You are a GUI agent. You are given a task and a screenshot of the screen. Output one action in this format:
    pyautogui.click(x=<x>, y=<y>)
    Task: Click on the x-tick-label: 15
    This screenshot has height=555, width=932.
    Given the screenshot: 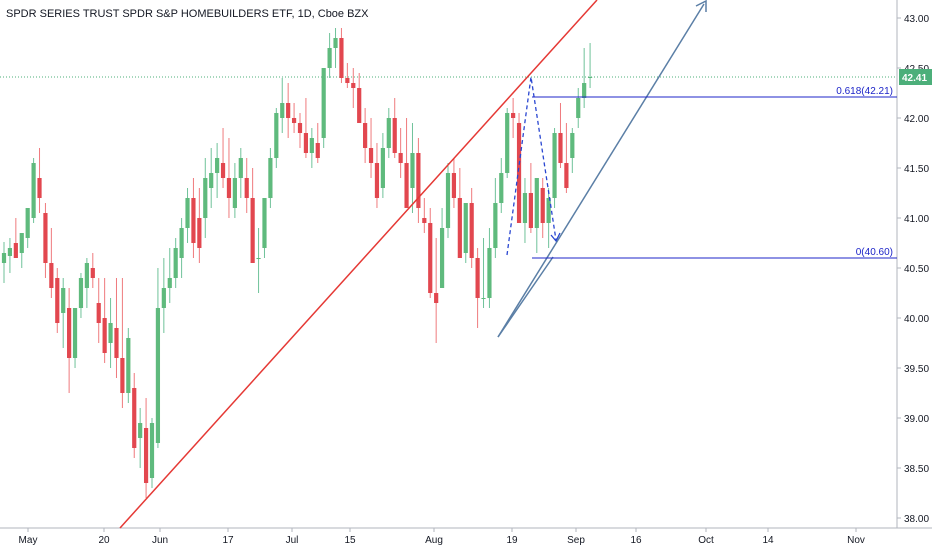 What is the action you would take?
    pyautogui.click(x=350, y=540)
    